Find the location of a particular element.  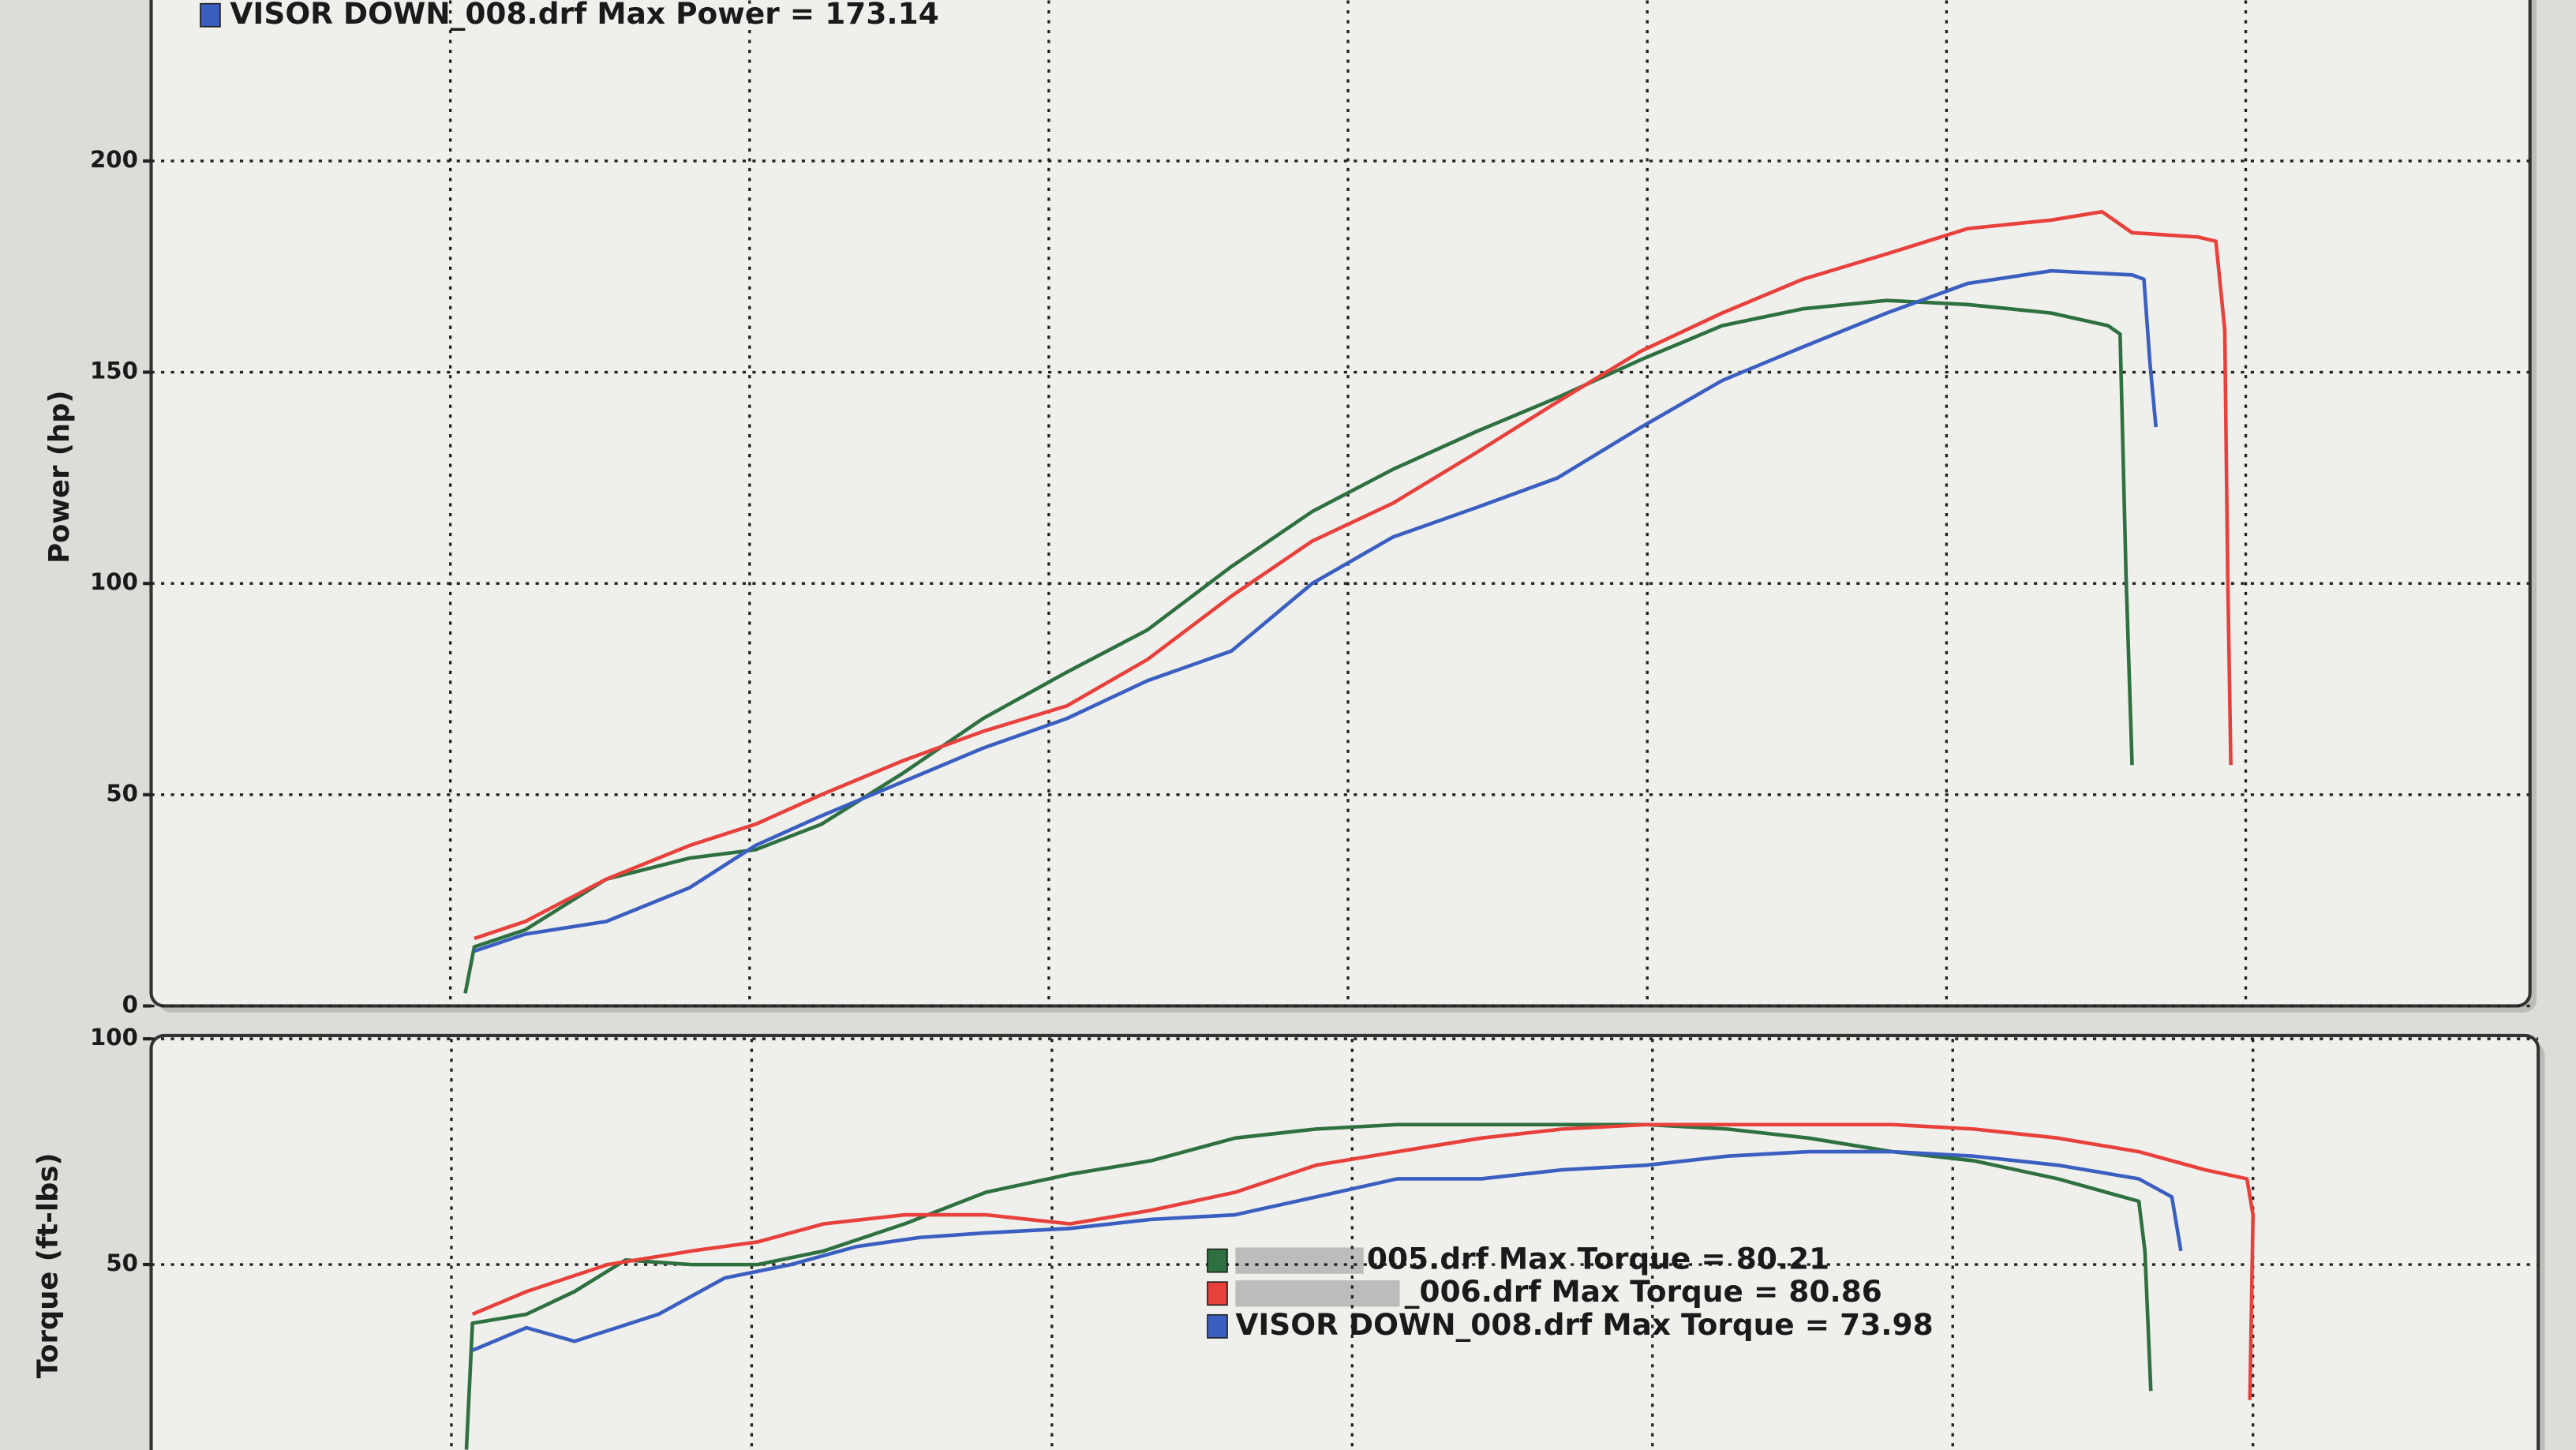

y-tick-label: 0 is located at coordinates (130, 1004).